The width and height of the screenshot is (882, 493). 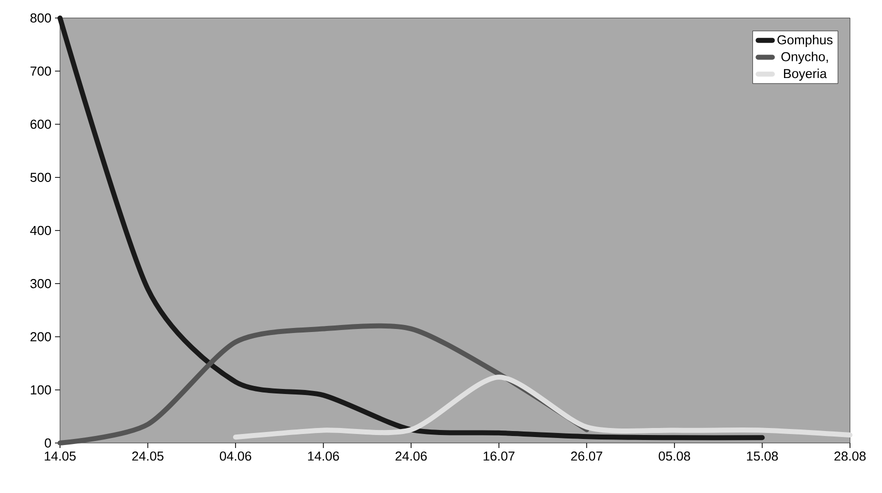 I want to click on x-tick-label: 24.05, so click(x=148, y=456).